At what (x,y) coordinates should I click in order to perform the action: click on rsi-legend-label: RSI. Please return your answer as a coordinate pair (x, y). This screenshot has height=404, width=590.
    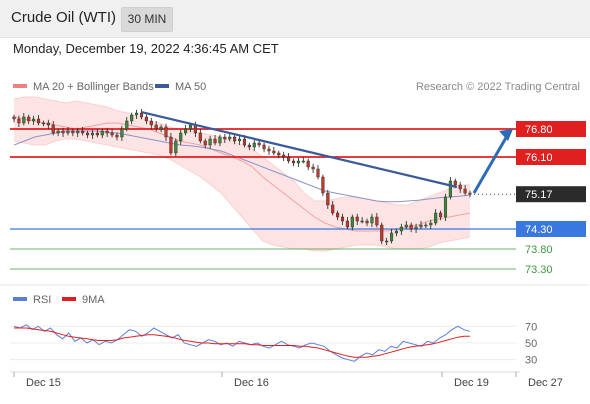
    Looking at the image, I should click on (42, 300).